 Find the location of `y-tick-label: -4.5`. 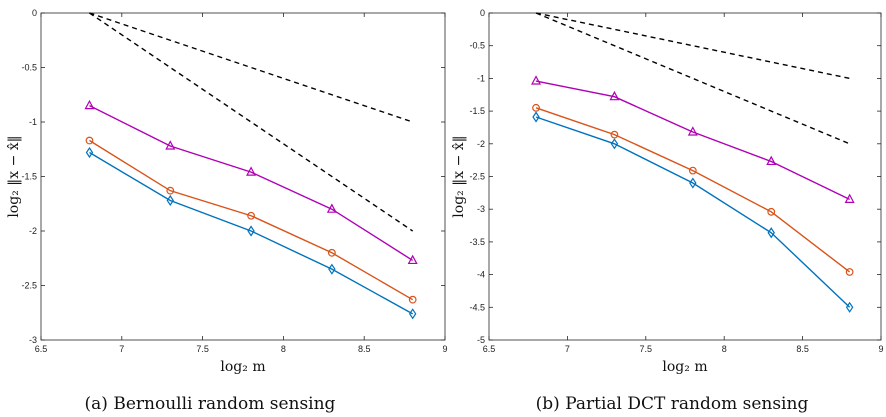

y-tick-label: -4.5 is located at coordinates (477, 307).